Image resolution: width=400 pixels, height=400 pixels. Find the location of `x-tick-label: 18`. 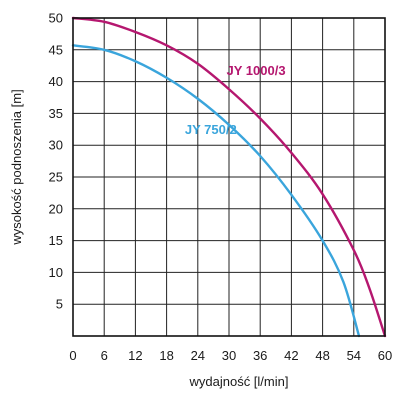

x-tick-label: 18 is located at coordinates (166, 355).